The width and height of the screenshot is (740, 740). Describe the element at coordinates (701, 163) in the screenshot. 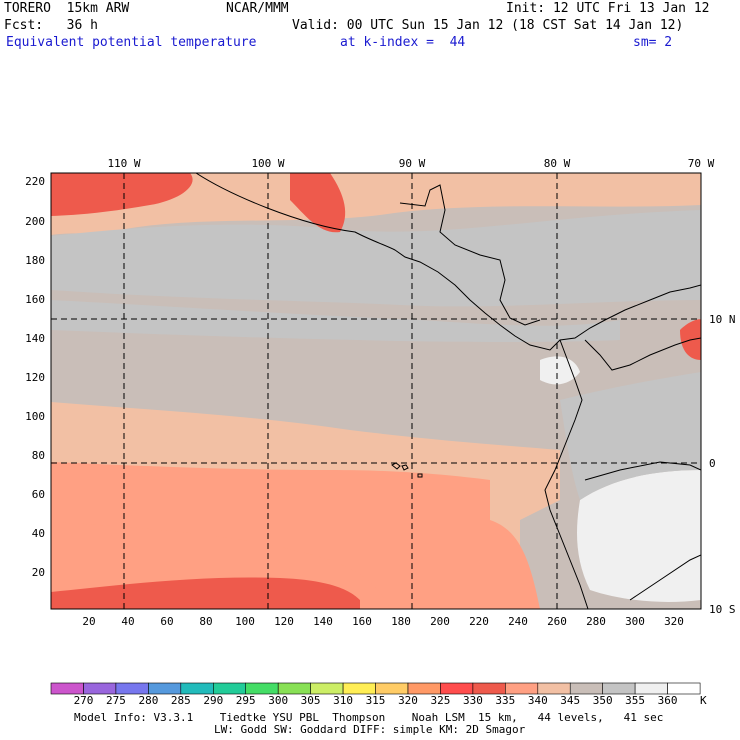

I see `lon-label: 70 W` at that location.